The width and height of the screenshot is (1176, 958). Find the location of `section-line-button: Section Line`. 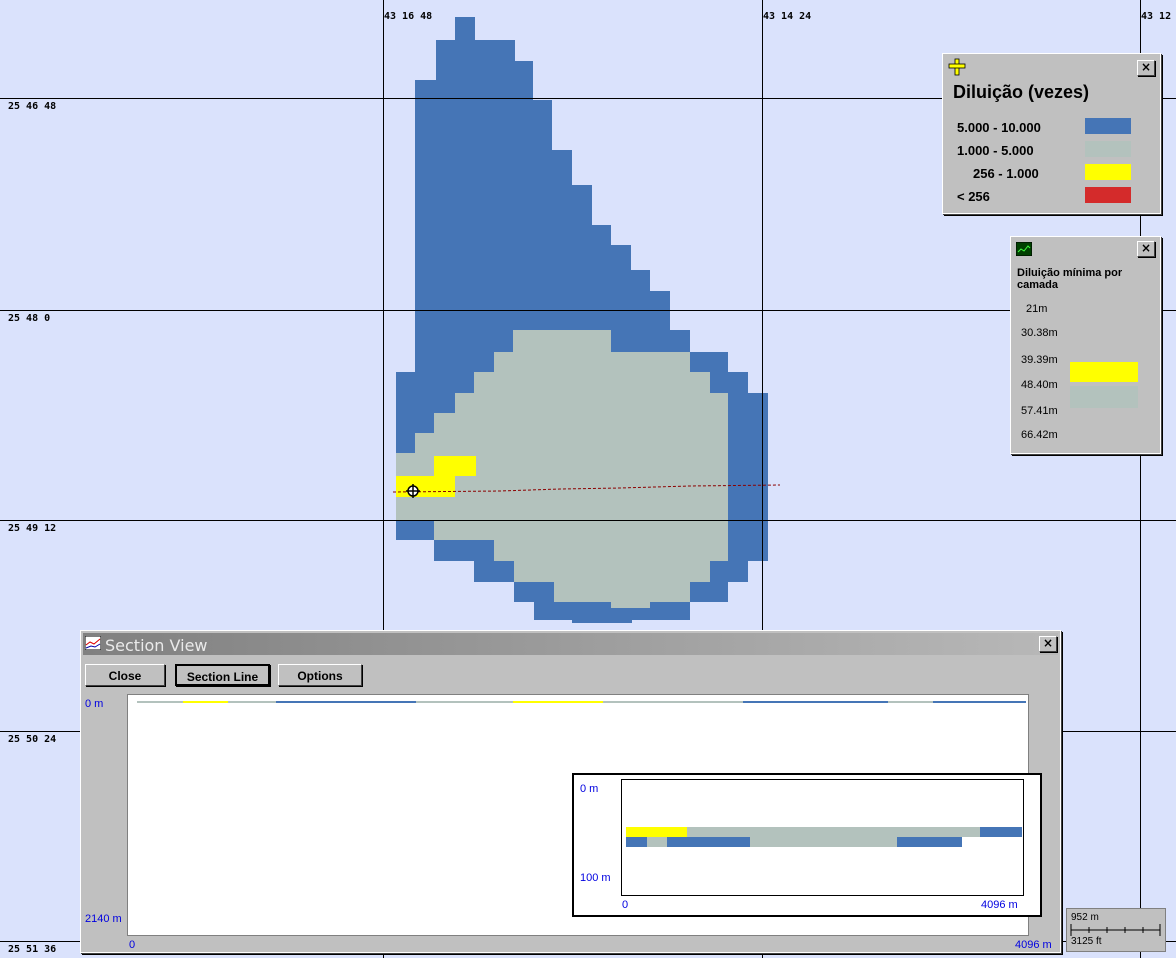

section-line-button: Section Line is located at coordinates (222, 675).